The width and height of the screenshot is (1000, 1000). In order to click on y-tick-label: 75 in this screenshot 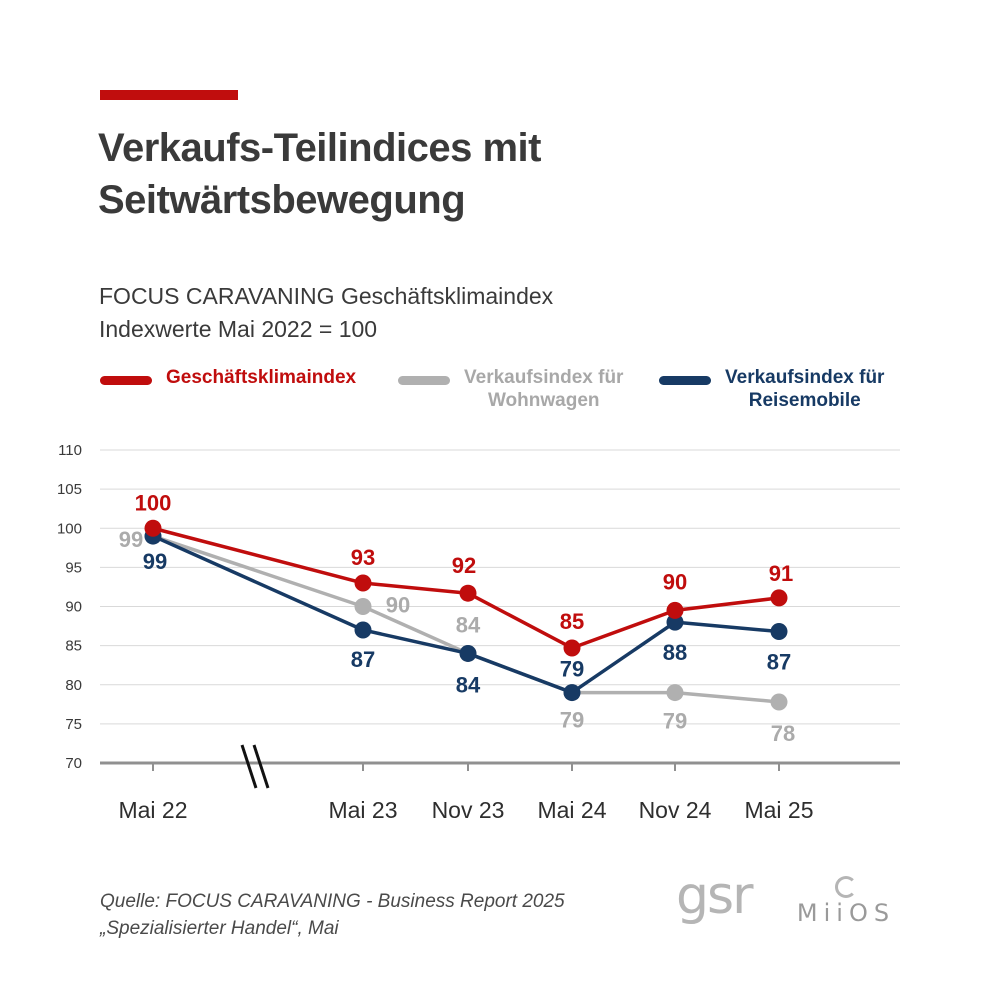, I will do `click(73, 724)`.